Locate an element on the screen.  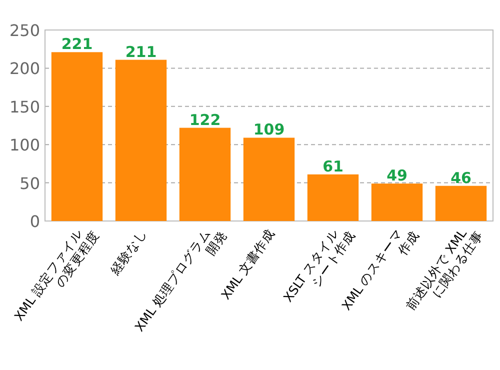
y-tick-label: 200 is located at coordinates (24, 68).